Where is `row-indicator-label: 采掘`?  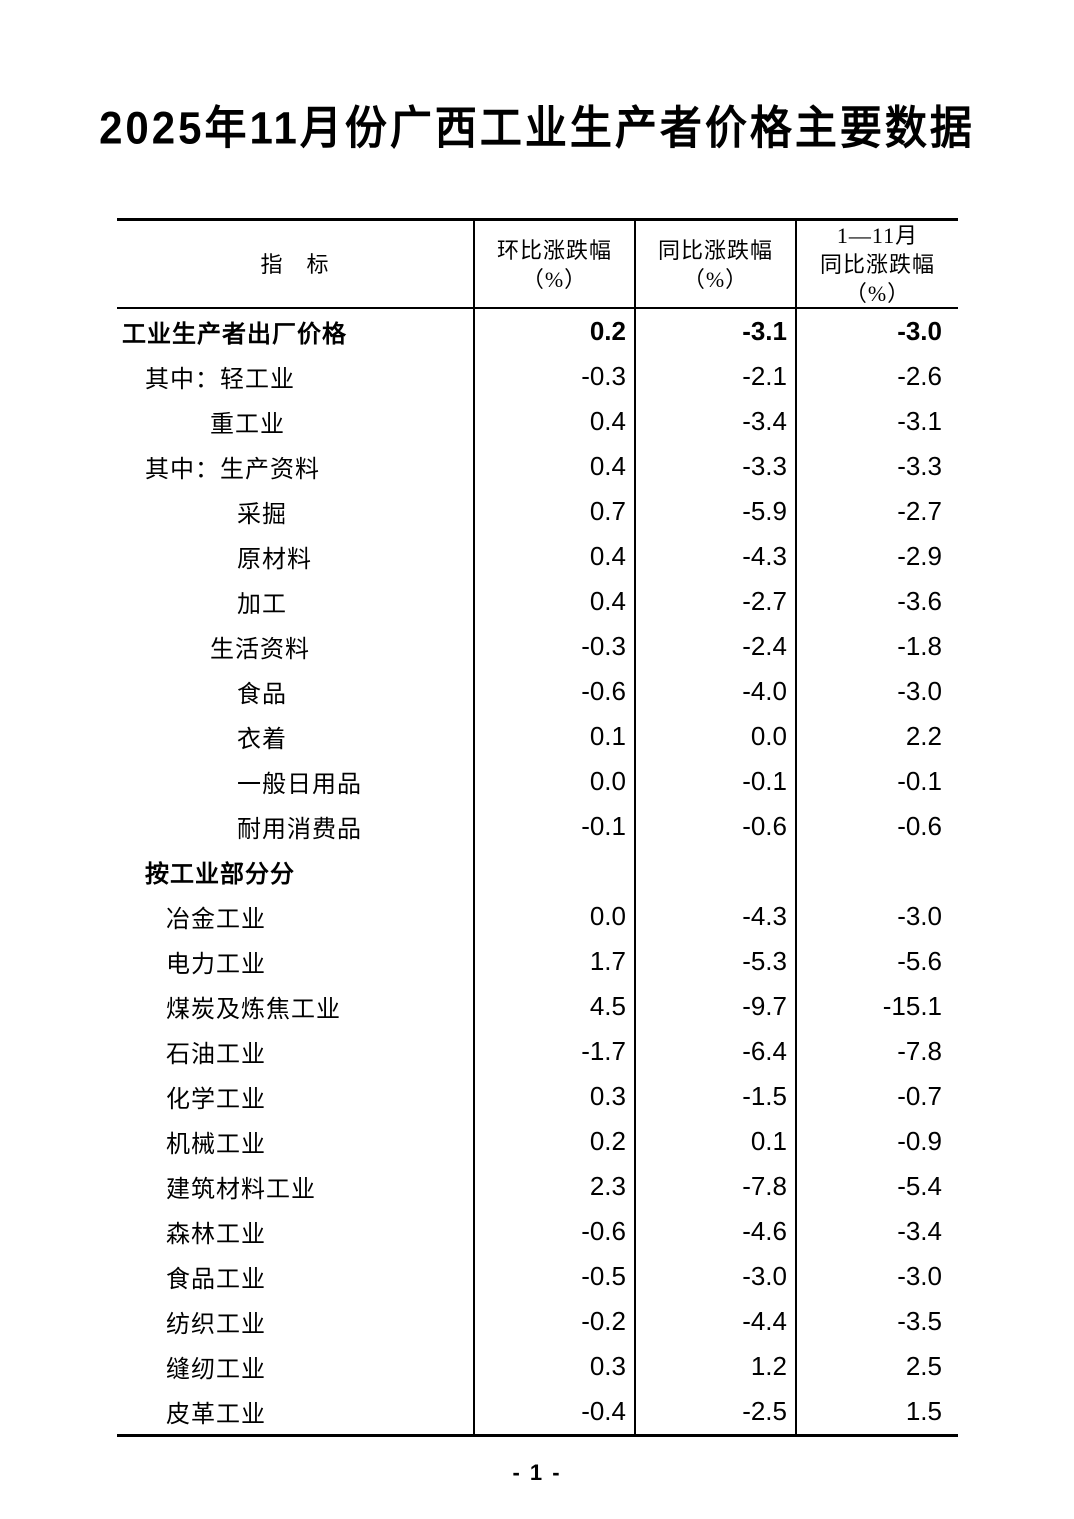
row-indicator-label: 采掘 is located at coordinates (262, 515).